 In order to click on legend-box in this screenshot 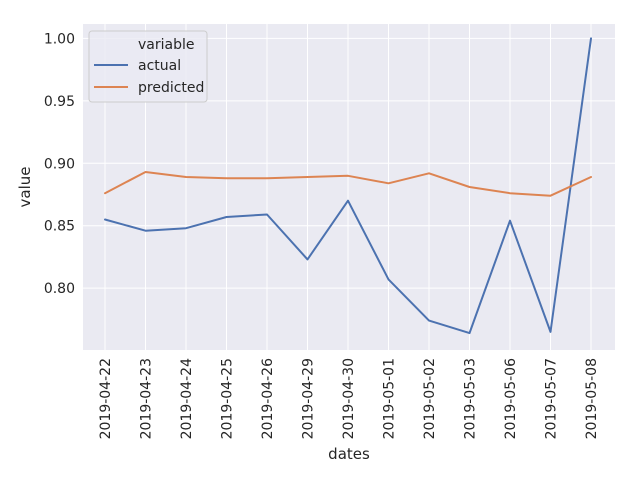, I will do `click(148, 66)`.